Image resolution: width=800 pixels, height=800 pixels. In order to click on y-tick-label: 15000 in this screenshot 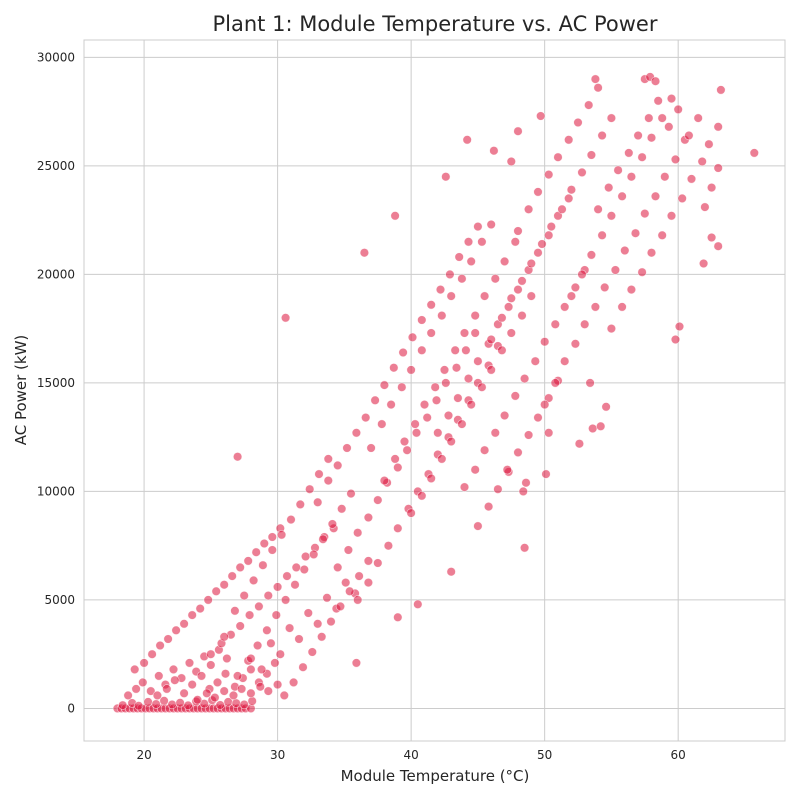, I will do `click(56, 383)`.